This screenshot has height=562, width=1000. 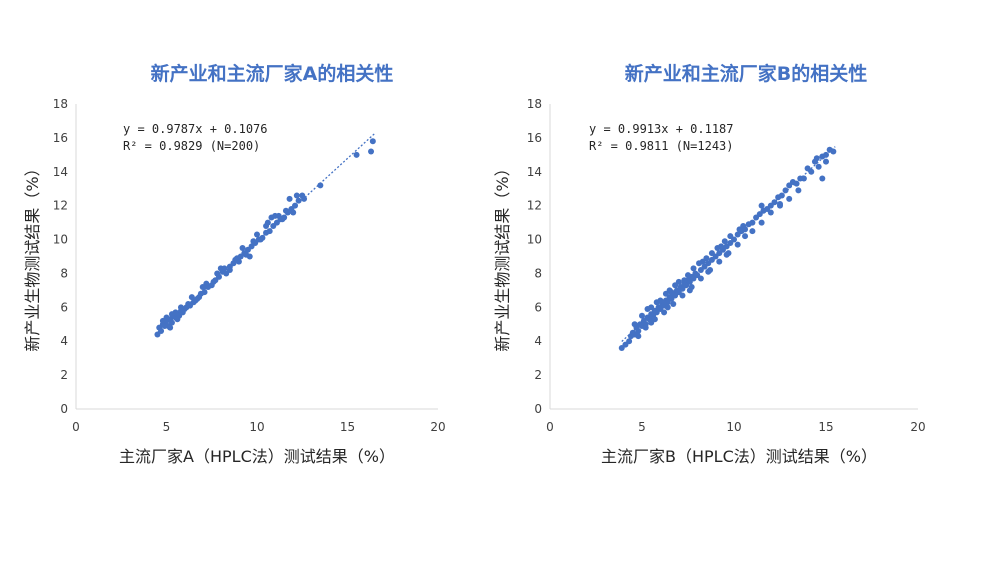 I want to click on y-tick-label: 12, so click(x=60, y=206).